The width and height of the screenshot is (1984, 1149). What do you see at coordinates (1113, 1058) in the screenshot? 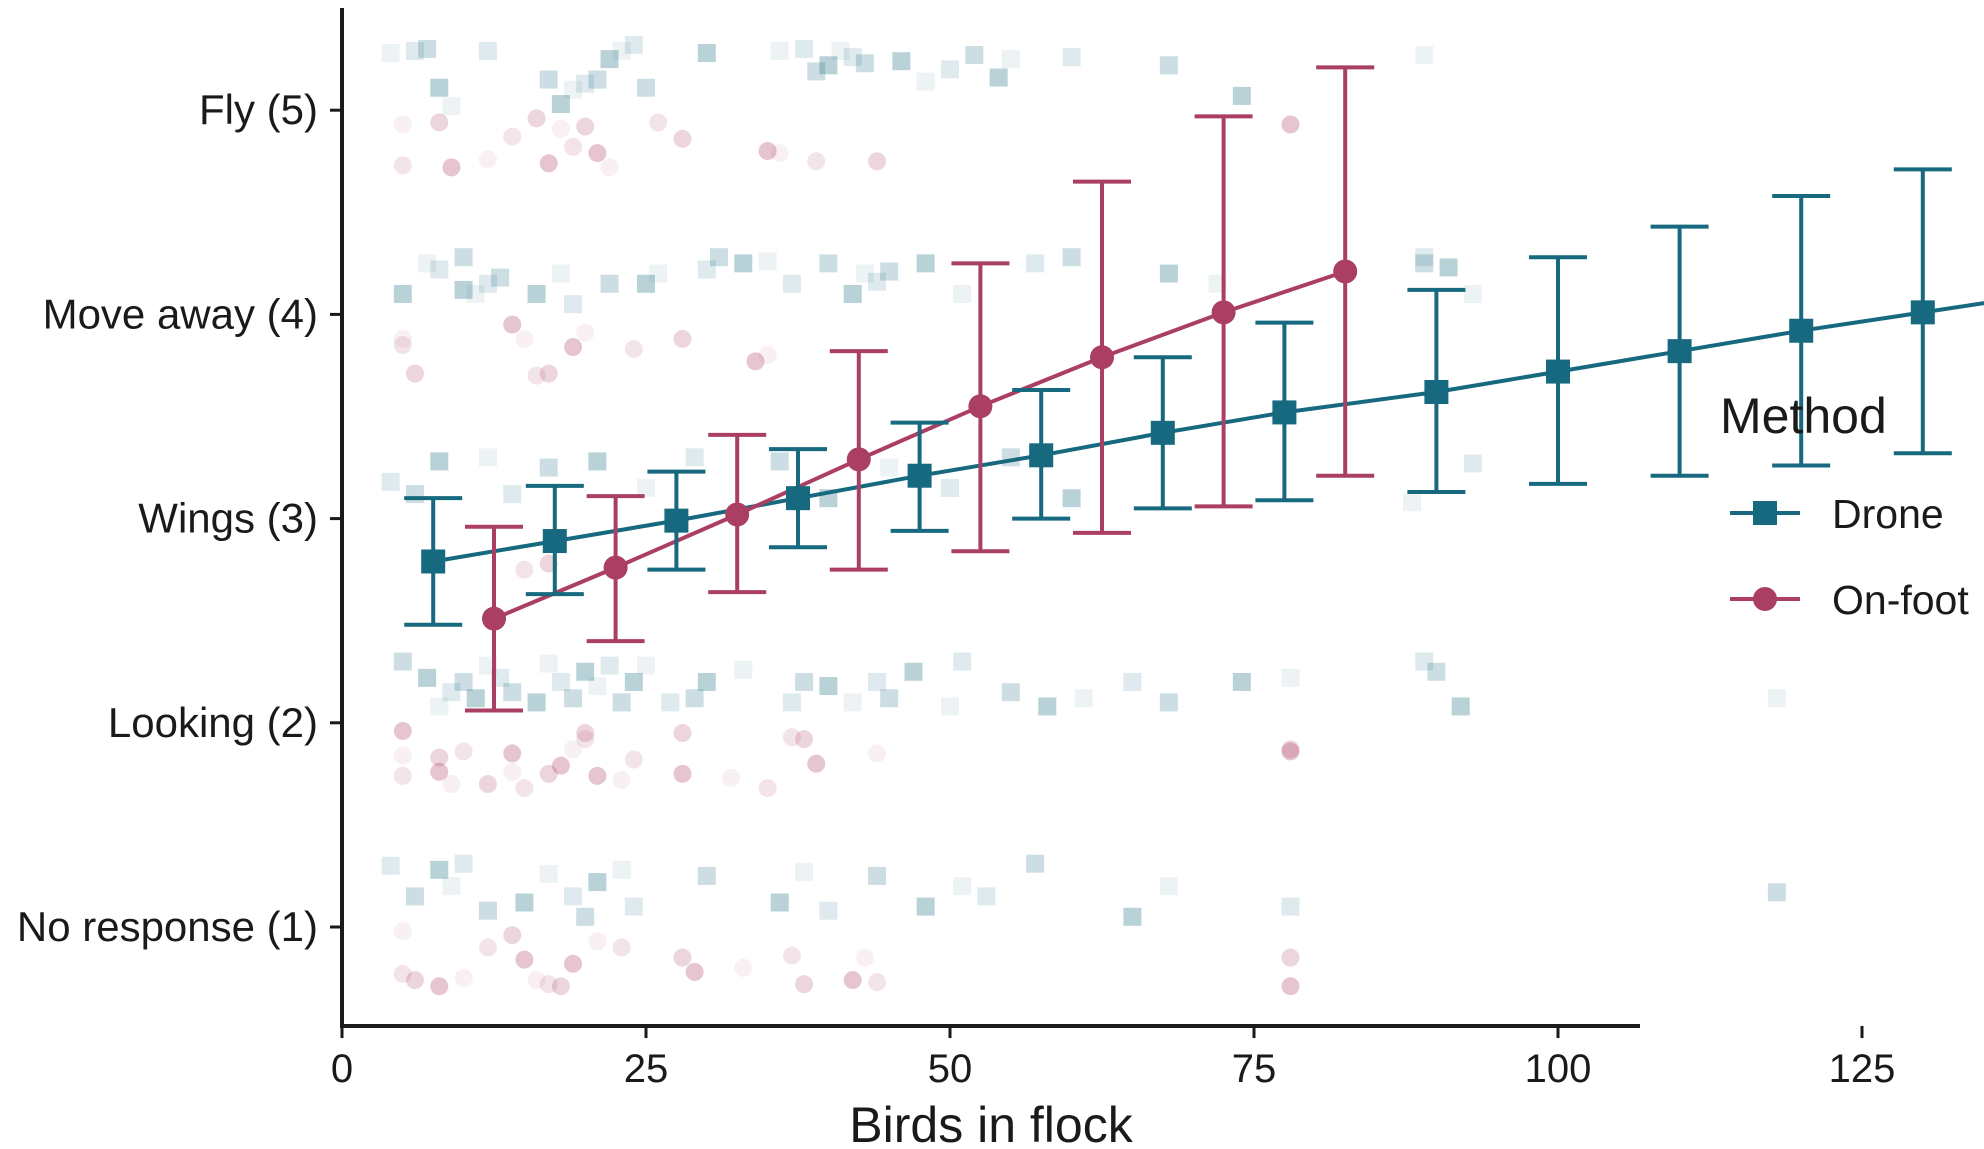
I see `x-ticks: 0255075100125150` at bounding box center [1113, 1058].